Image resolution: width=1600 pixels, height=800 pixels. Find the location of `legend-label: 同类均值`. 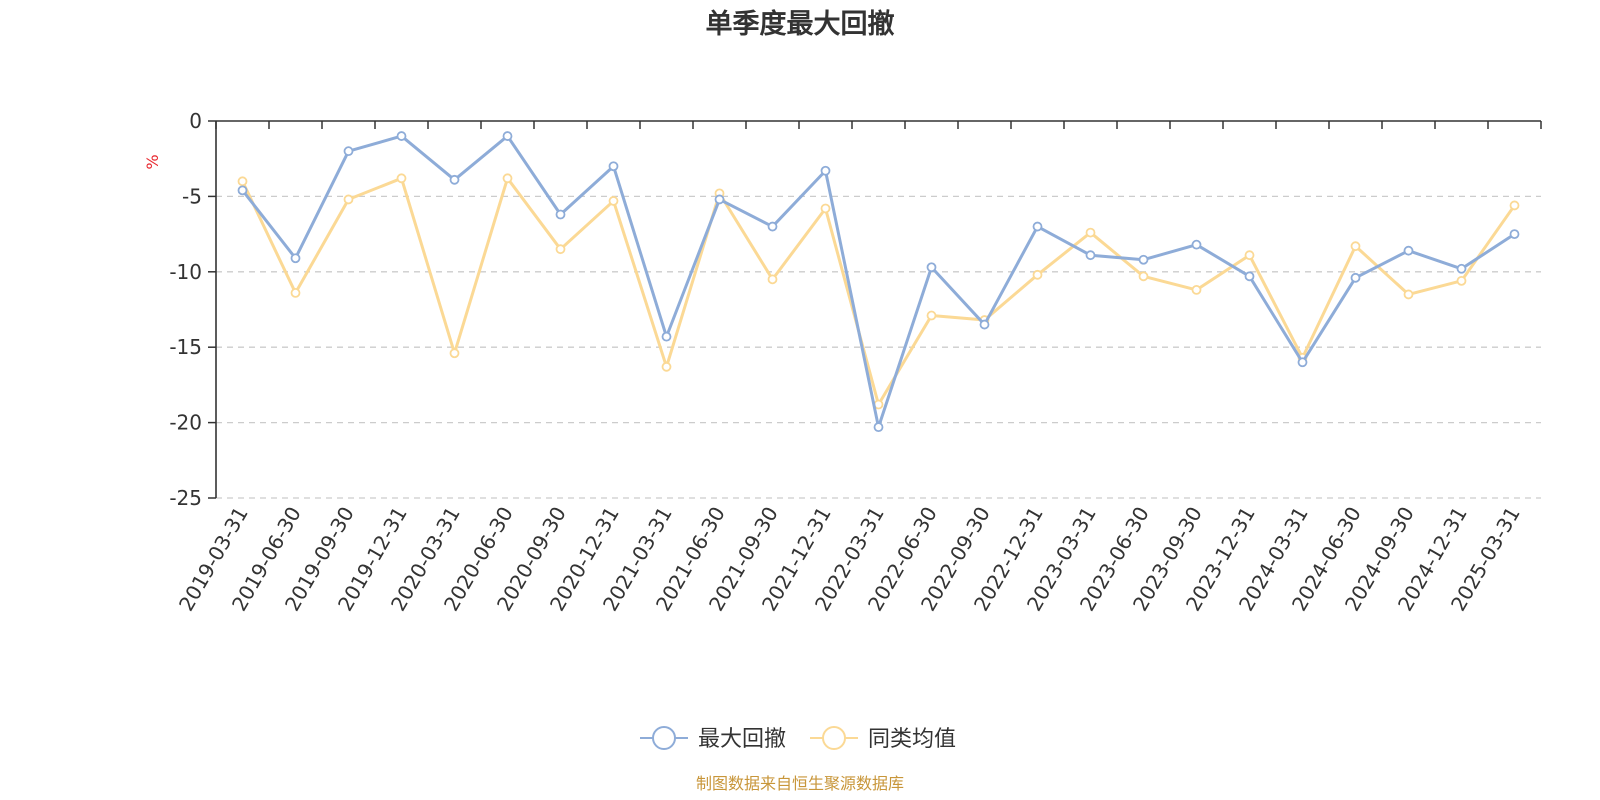

legend-label: 同类均值 is located at coordinates (912, 739).